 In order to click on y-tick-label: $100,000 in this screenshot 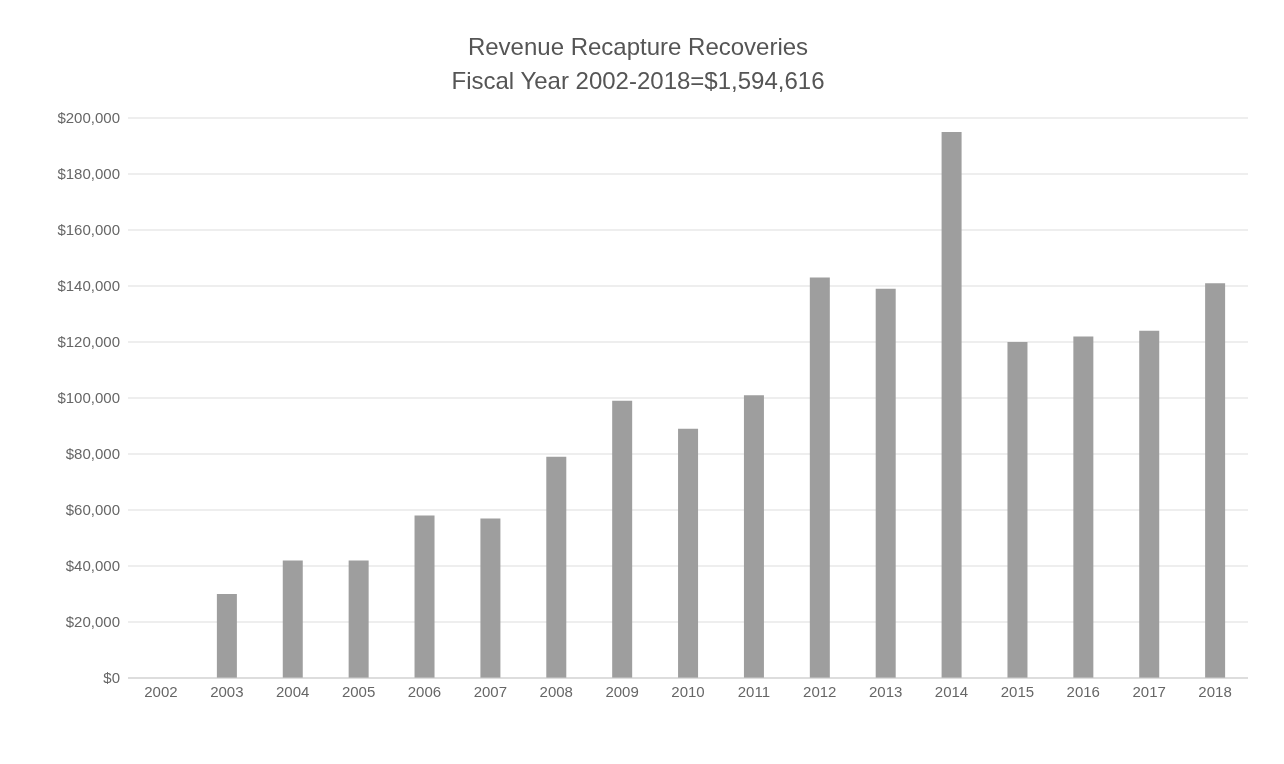, I will do `click(88, 398)`.